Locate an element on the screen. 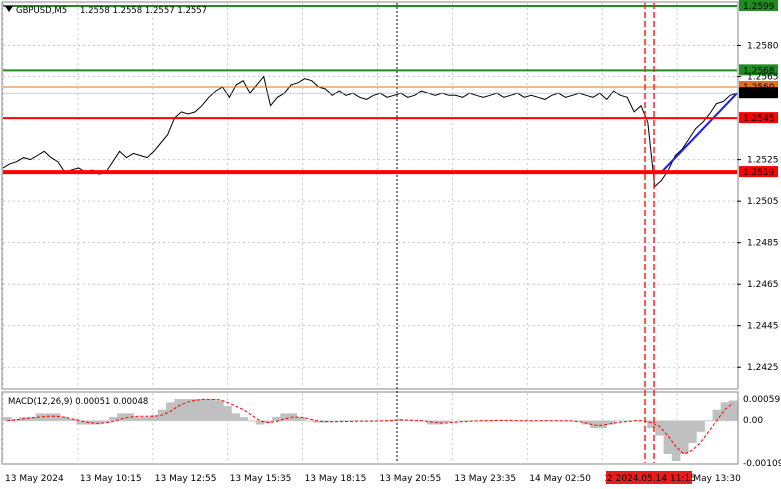  level-tag-label: 1.2568 is located at coordinates (759, 71).